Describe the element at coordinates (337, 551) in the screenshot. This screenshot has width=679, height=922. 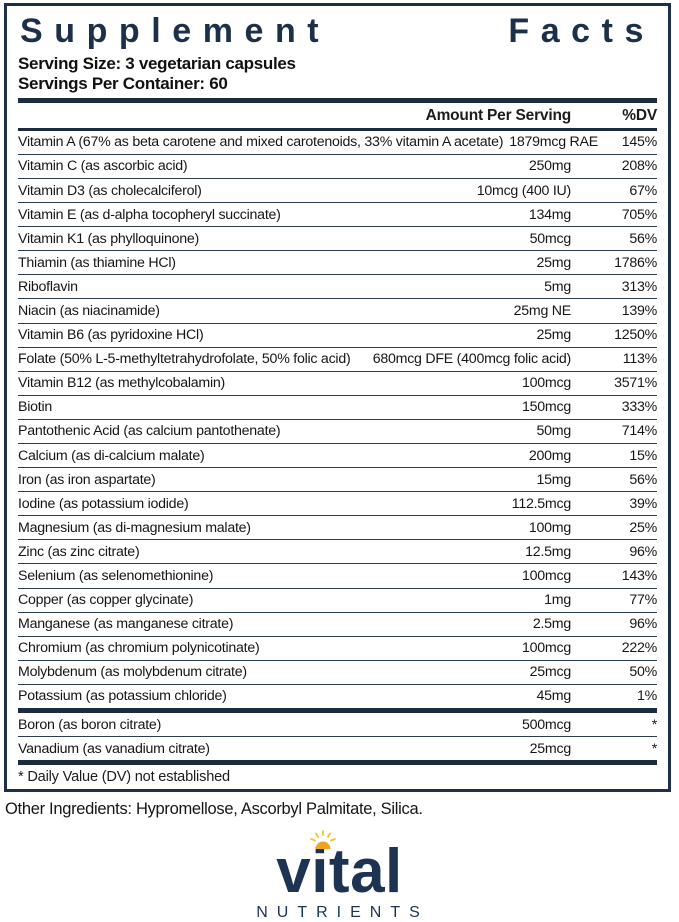
I see `table-row: Zinc (as zinc citrate) 12.5mg 96%` at that location.